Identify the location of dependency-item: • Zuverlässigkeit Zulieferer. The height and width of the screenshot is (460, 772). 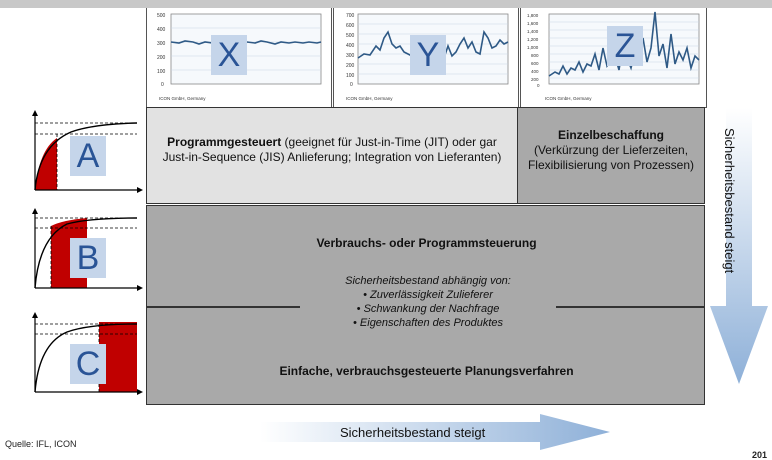
(428, 295).